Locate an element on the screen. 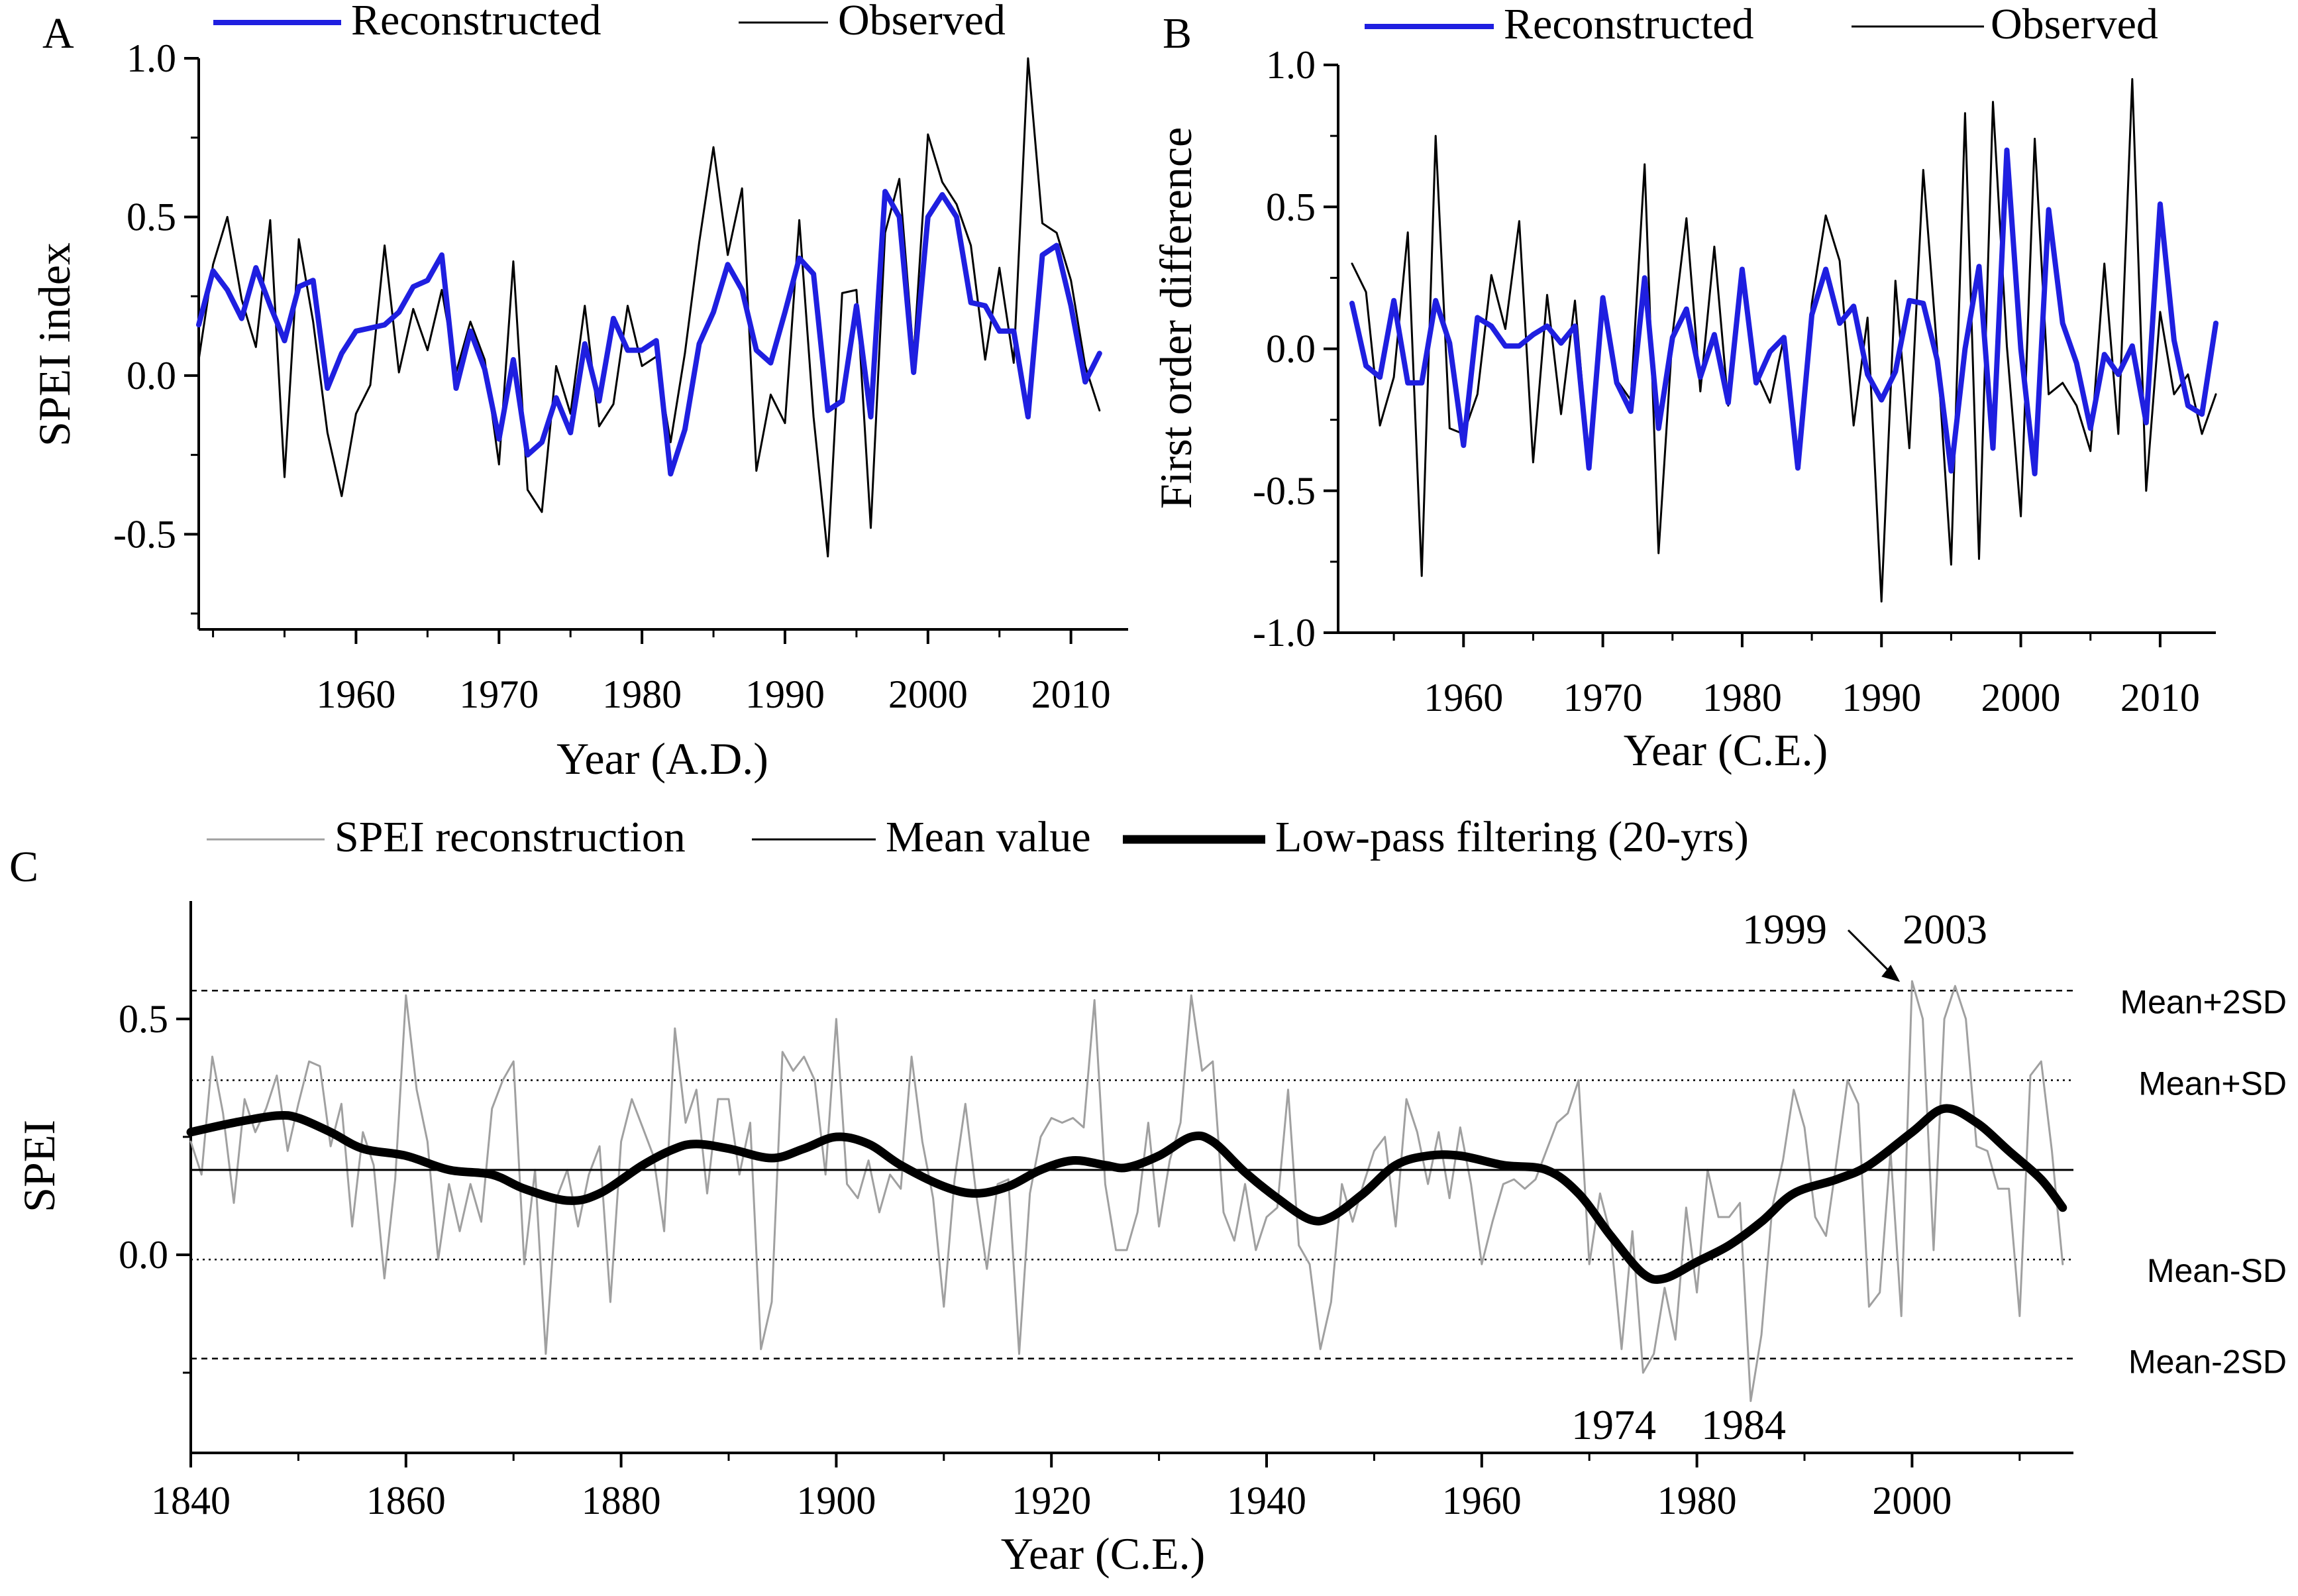 The width and height of the screenshot is (2298, 1596). y-axis-title: SPEI is located at coordinates (39, 1166).